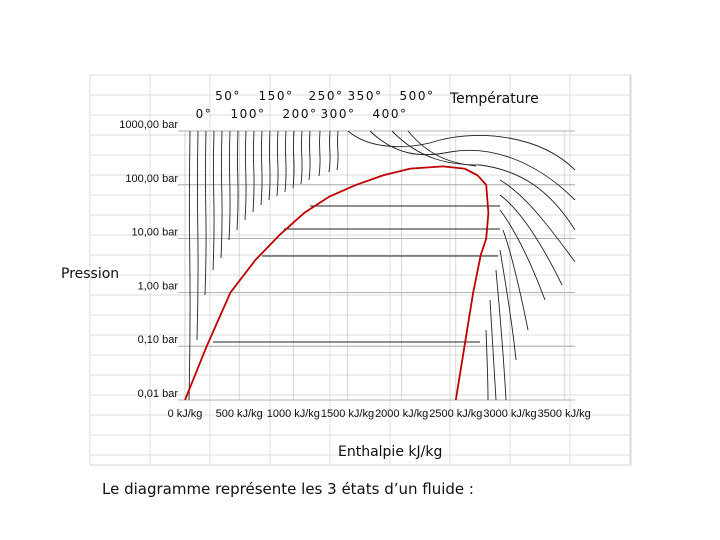  Describe the element at coordinates (276, 96) in the screenshot. I see `temperature-label: 150°` at that location.